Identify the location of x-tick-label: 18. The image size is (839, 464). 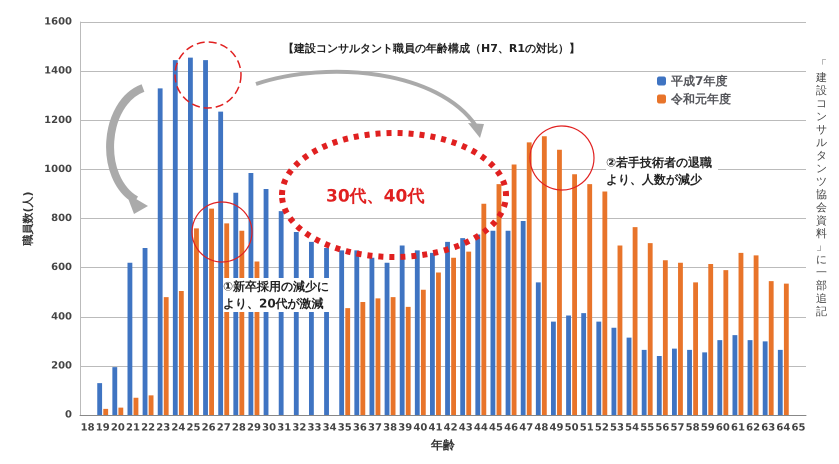
(87, 428).